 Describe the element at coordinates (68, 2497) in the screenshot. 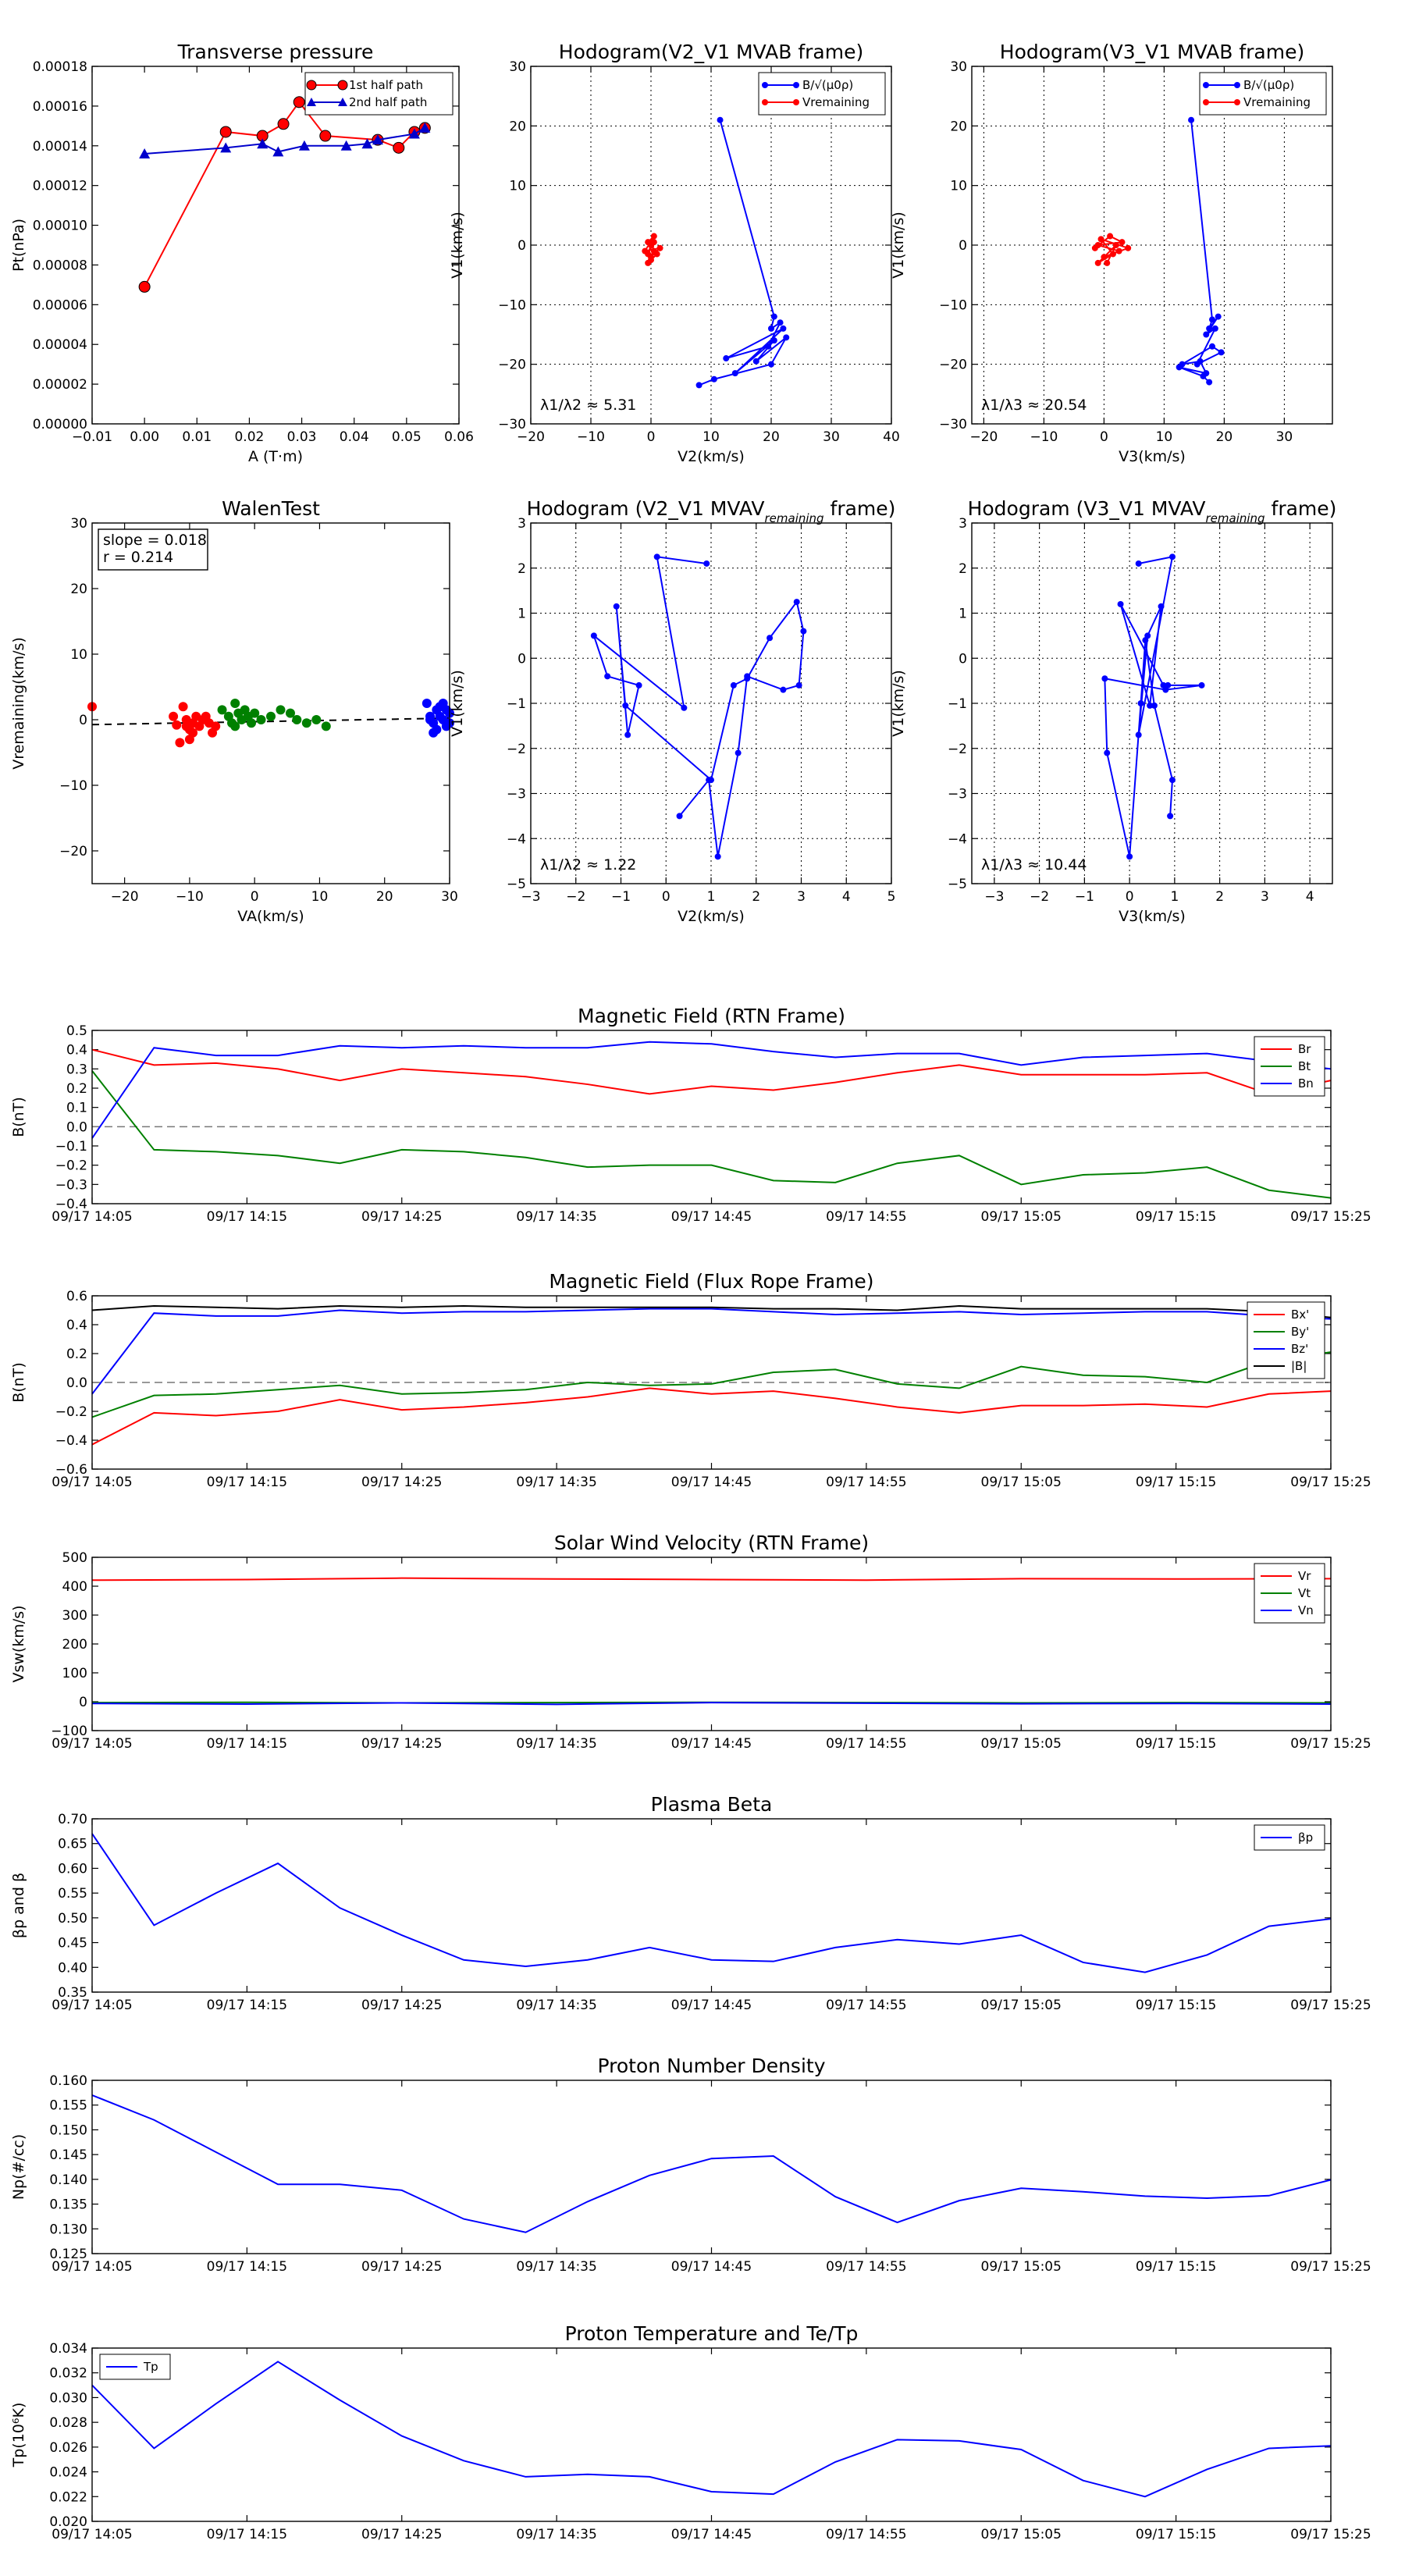

I see `y-tick-label: 0.022` at that location.